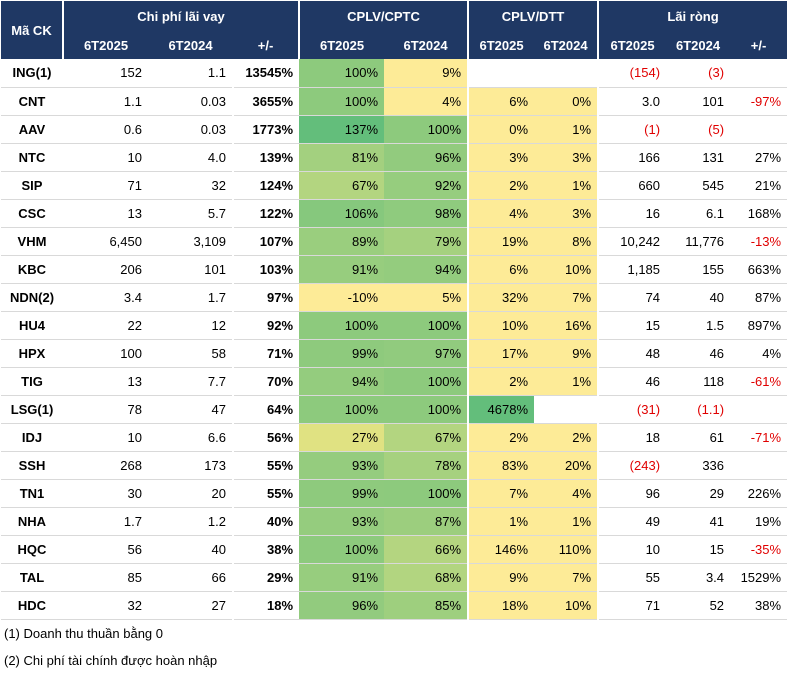 Image resolution: width=788 pixels, height=674 pixels. What do you see at coordinates (191, 549) in the screenshot?
I see `cell-lv24: 40` at bounding box center [191, 549].